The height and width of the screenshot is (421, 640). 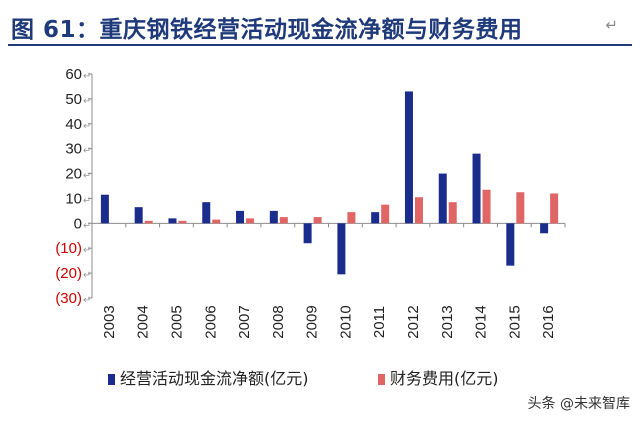 I want to click on x-tick-label: 2005, so click(x=176, y=321).